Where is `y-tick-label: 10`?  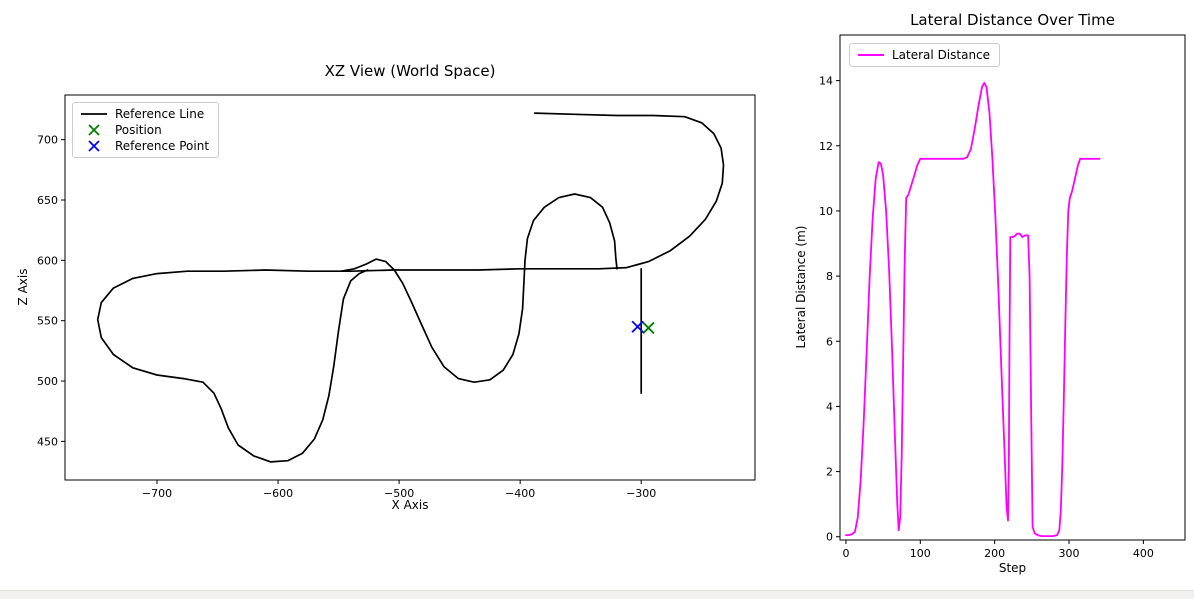
y-tick-label: 10 is located at coordinates (826, 211).